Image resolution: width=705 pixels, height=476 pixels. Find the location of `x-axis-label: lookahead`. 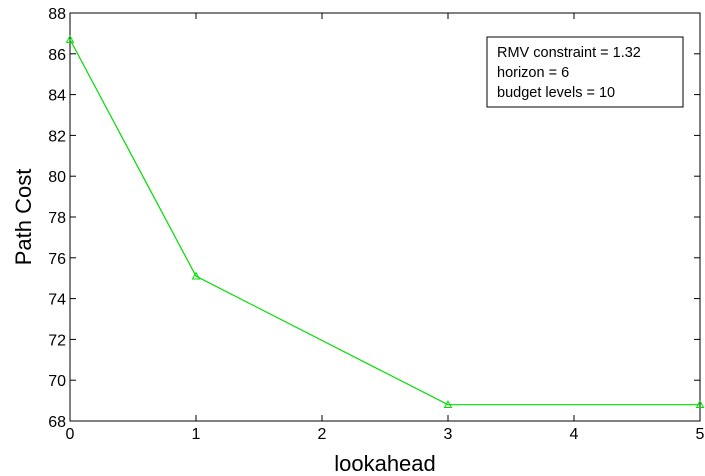

x-axis-label: lookahead is located at coordinates (385, 463).